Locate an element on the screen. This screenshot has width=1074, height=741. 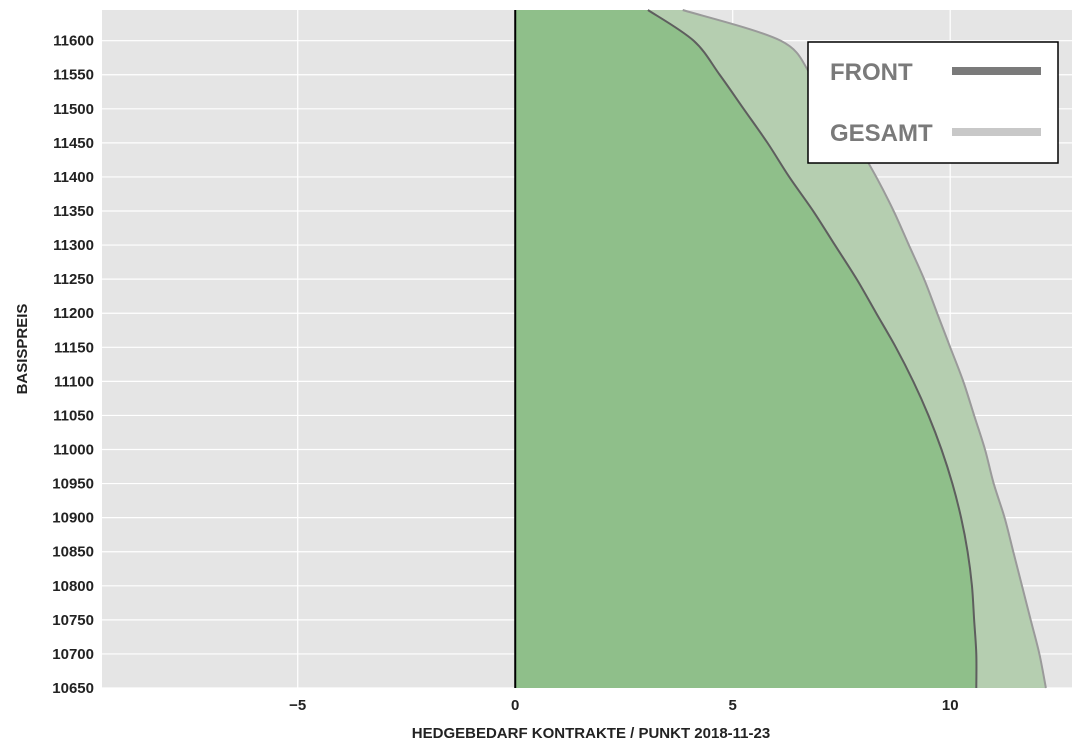
legend: FRONT GESAMT is located at coordinates (933, 102).